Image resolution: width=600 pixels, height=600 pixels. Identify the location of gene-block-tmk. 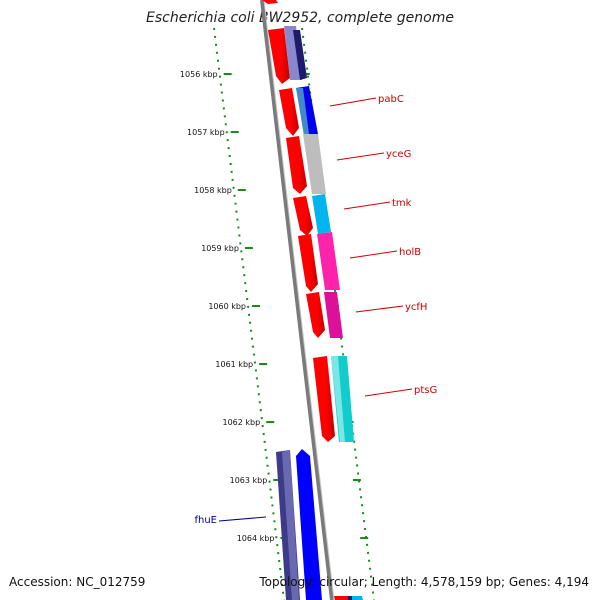
(321, 214).